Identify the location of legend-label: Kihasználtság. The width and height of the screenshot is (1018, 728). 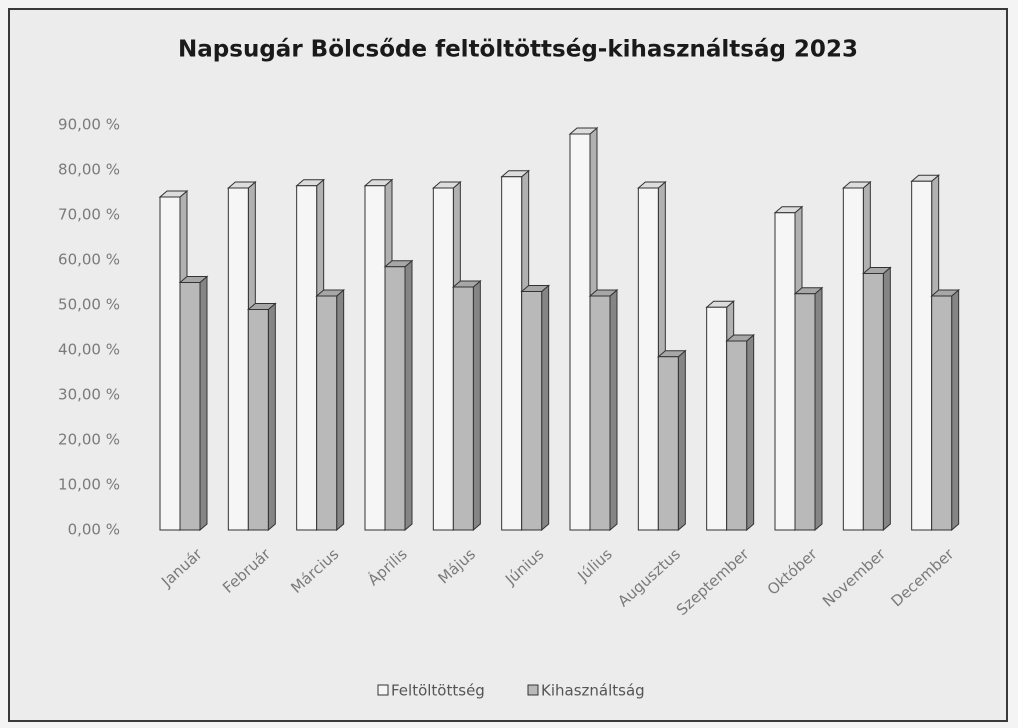
(593, 691).